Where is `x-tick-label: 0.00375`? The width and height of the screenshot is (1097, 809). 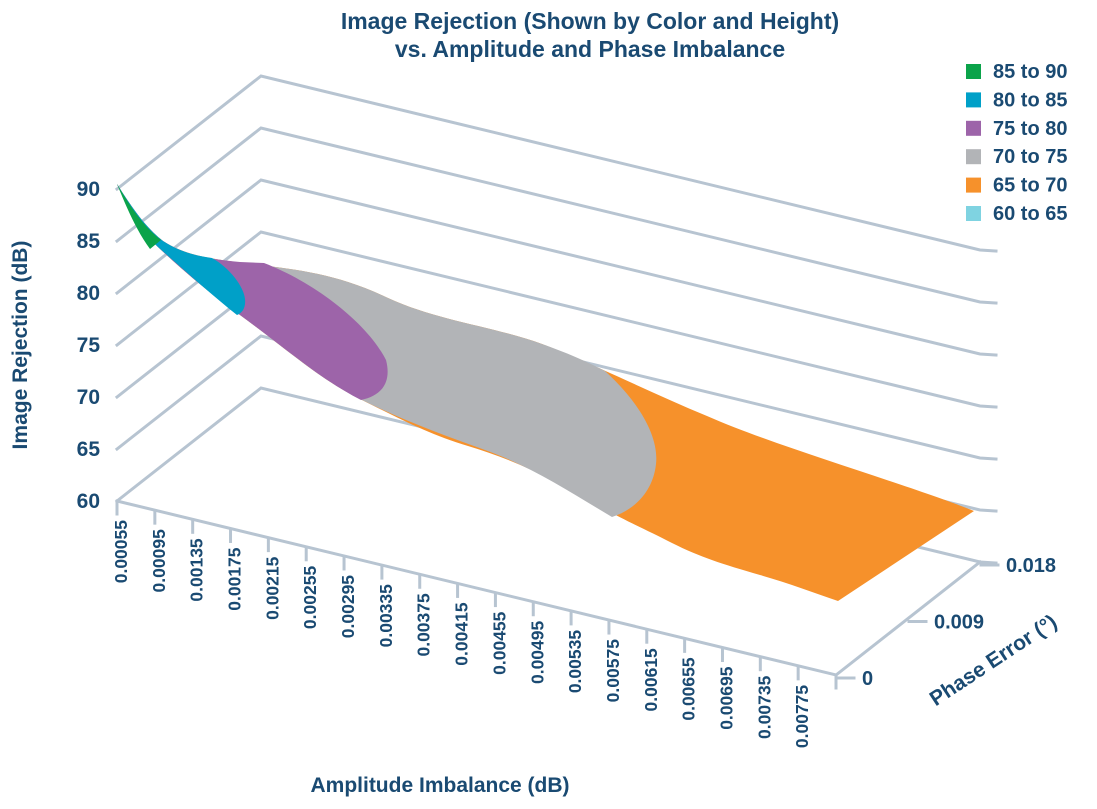 x-tick-label: 0.00375 is located at coordinates (424, 625).